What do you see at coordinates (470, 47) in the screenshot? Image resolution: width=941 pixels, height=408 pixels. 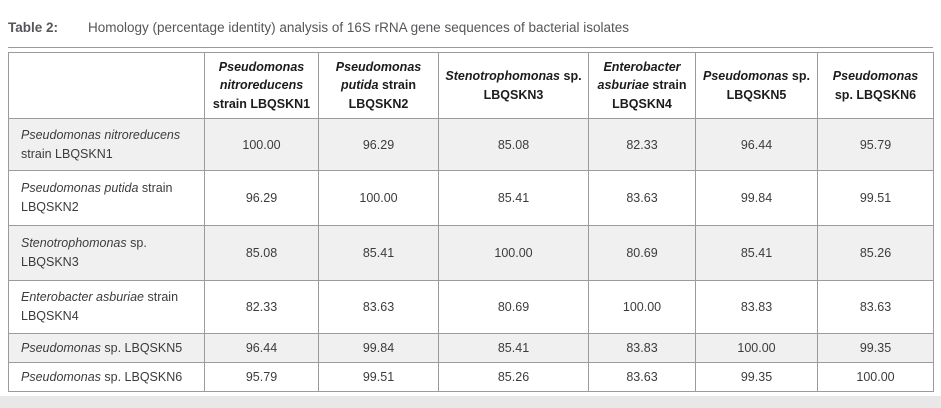 I see `caption-divider` at bounding box center [470, 47].